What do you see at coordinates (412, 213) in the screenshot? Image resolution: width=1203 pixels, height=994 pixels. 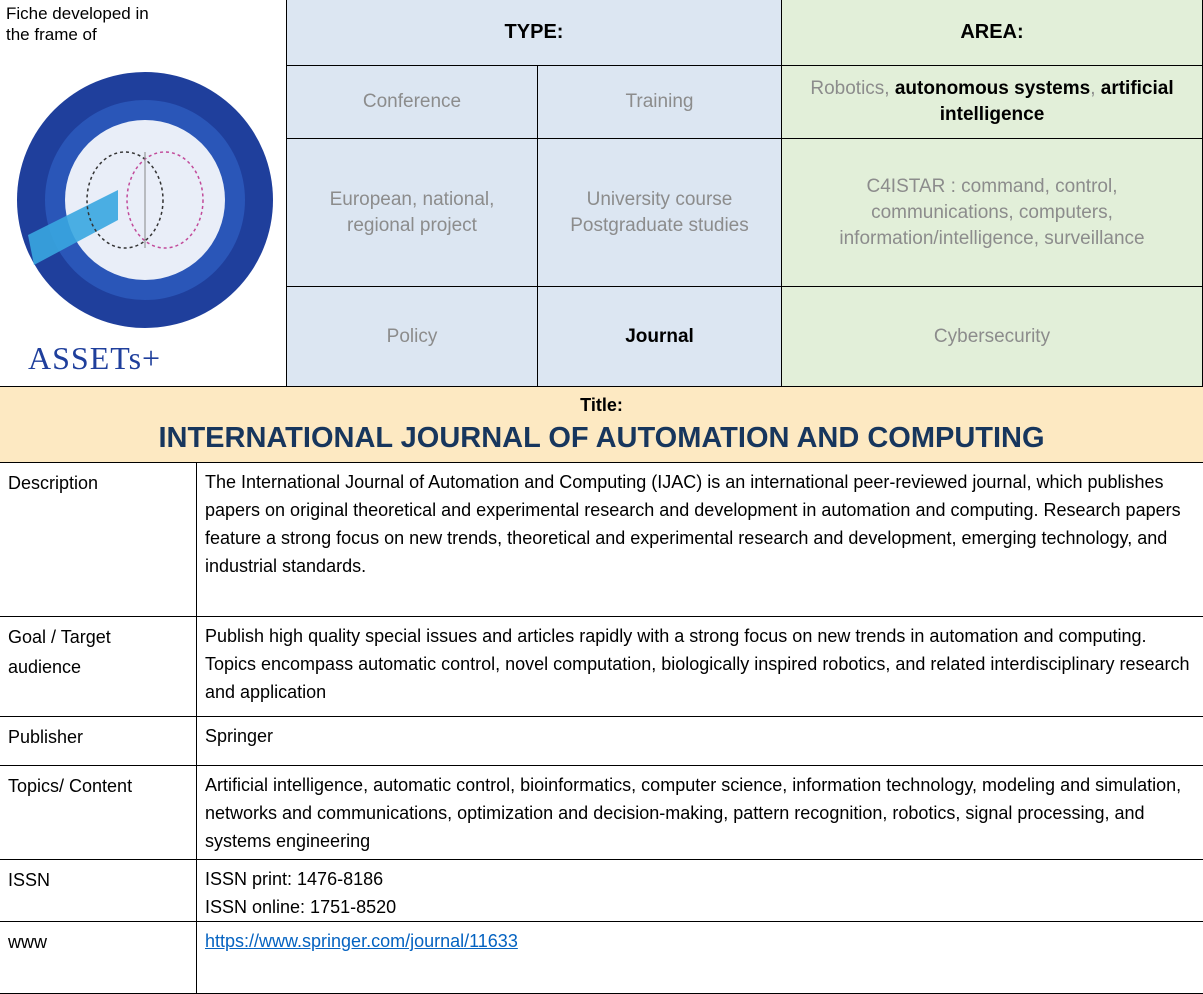 I see `type-option: European, national, regional project` at bounding box center [412, 213].